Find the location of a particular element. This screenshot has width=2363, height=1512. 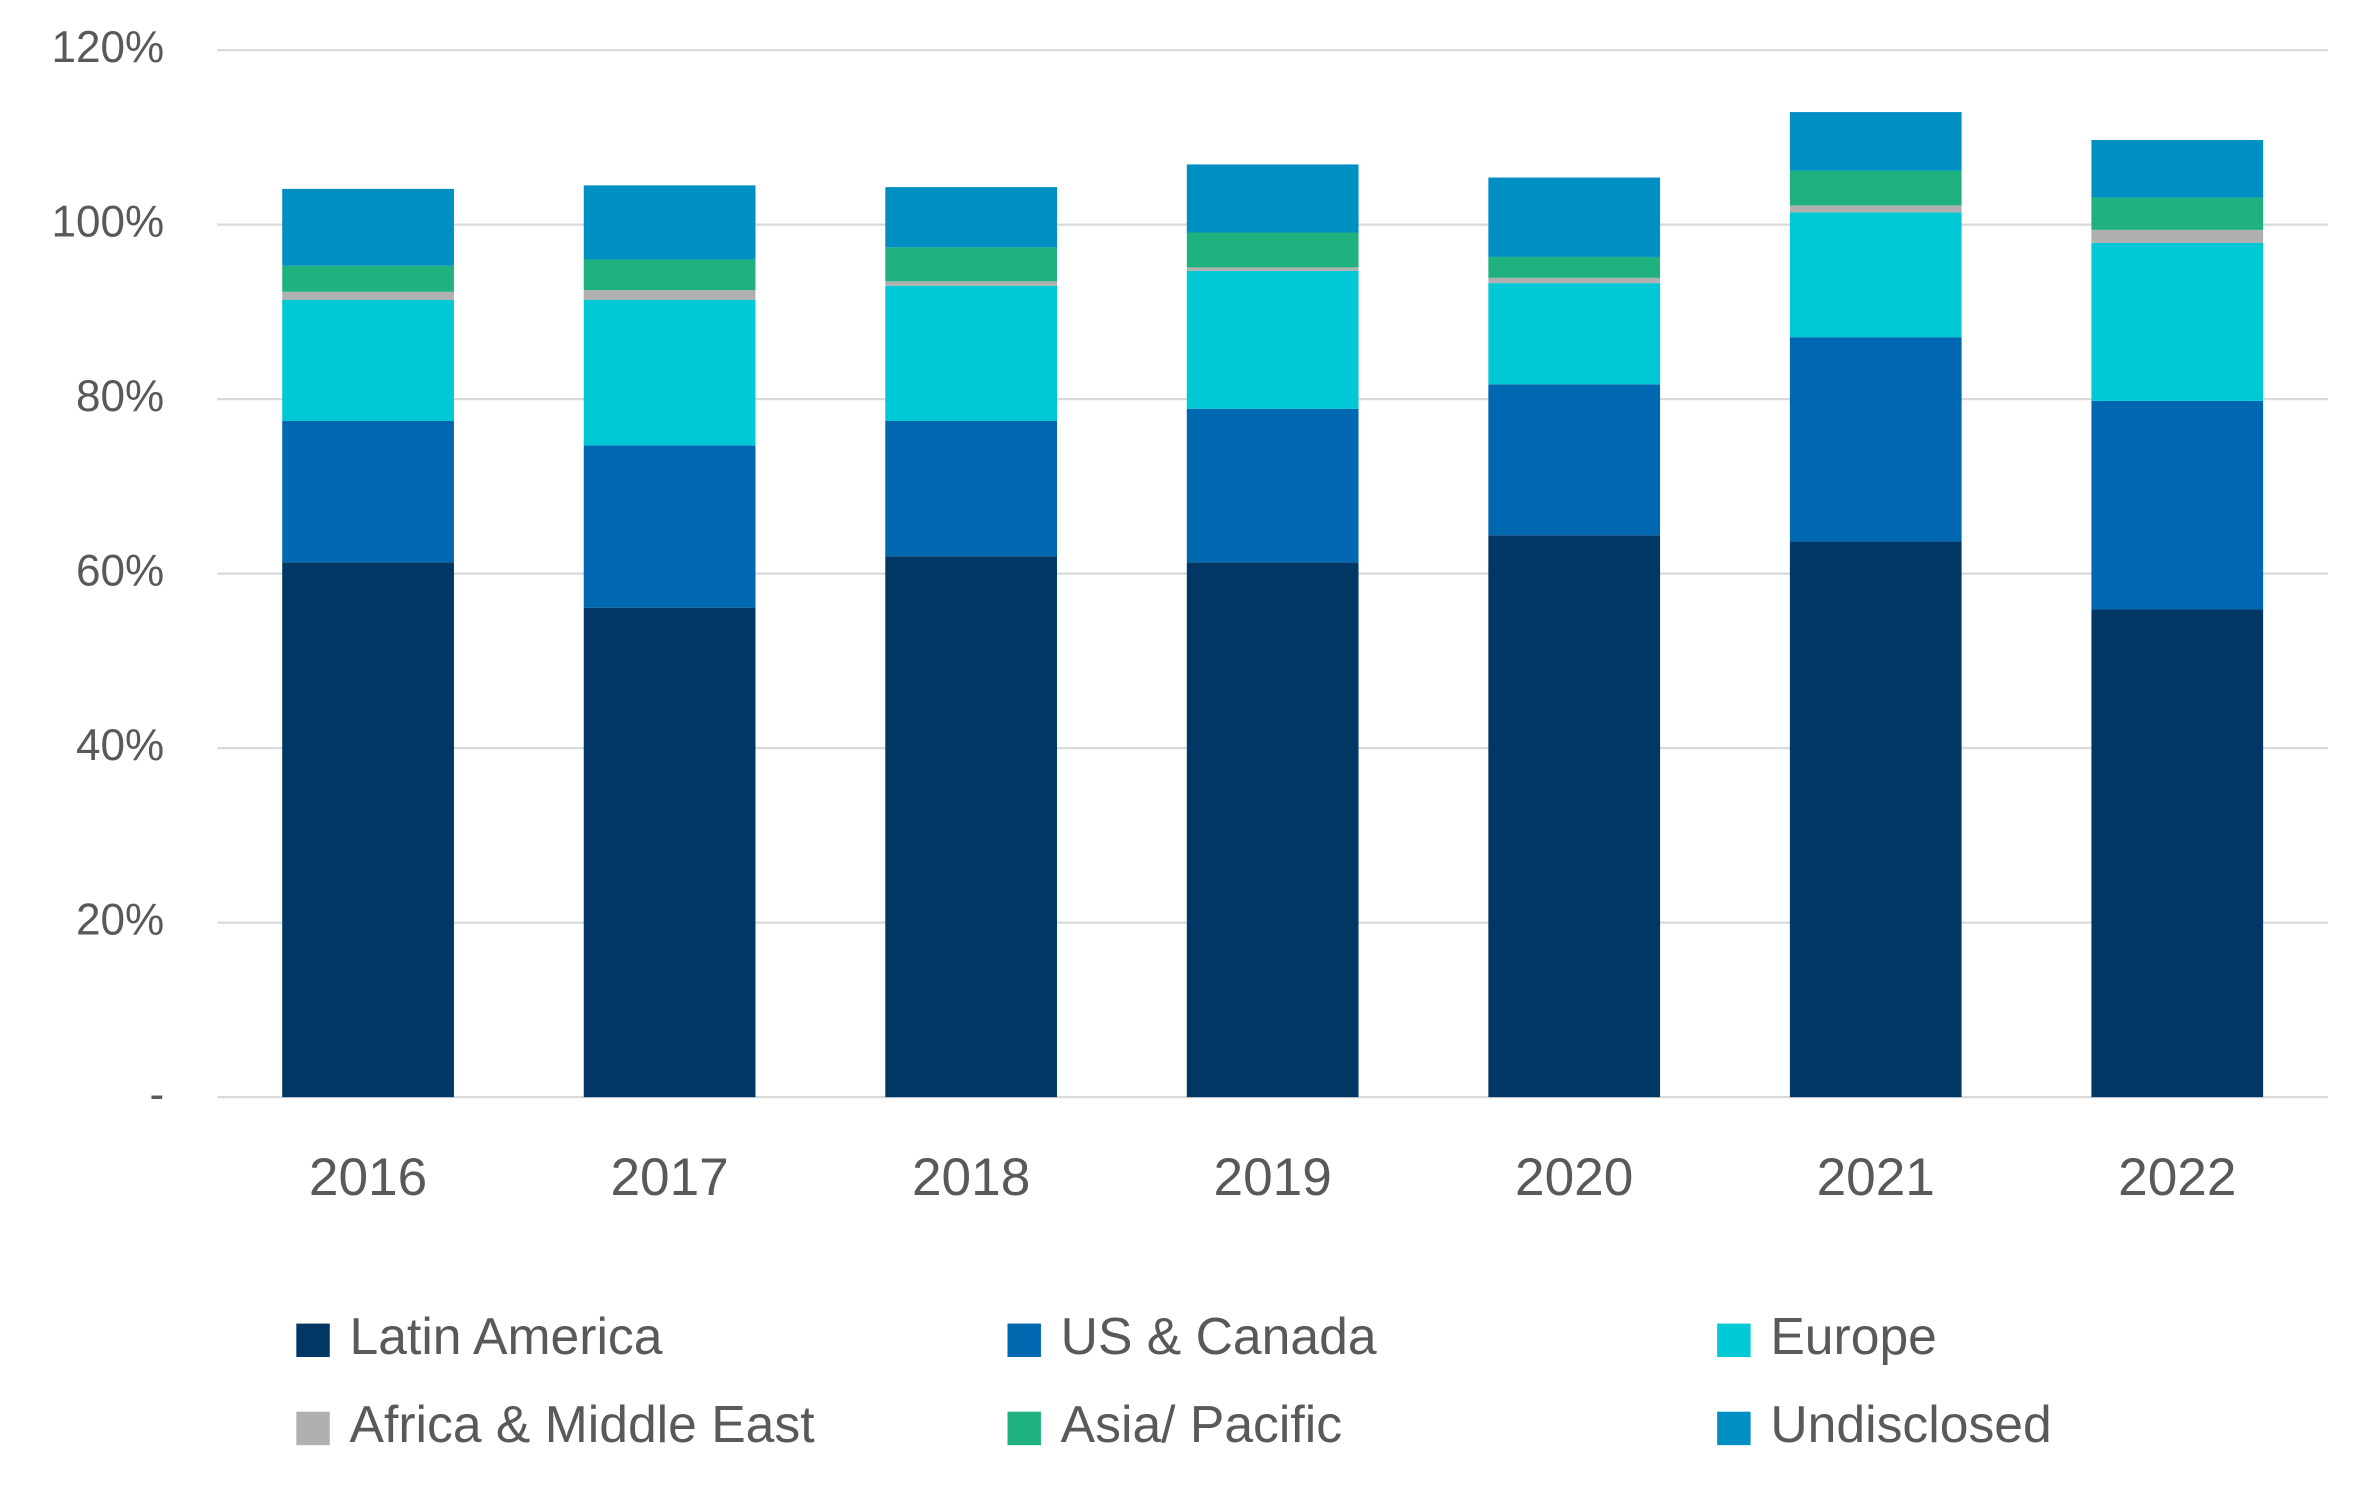

legend-label: Europe is located at coordinates (1853, 1336).